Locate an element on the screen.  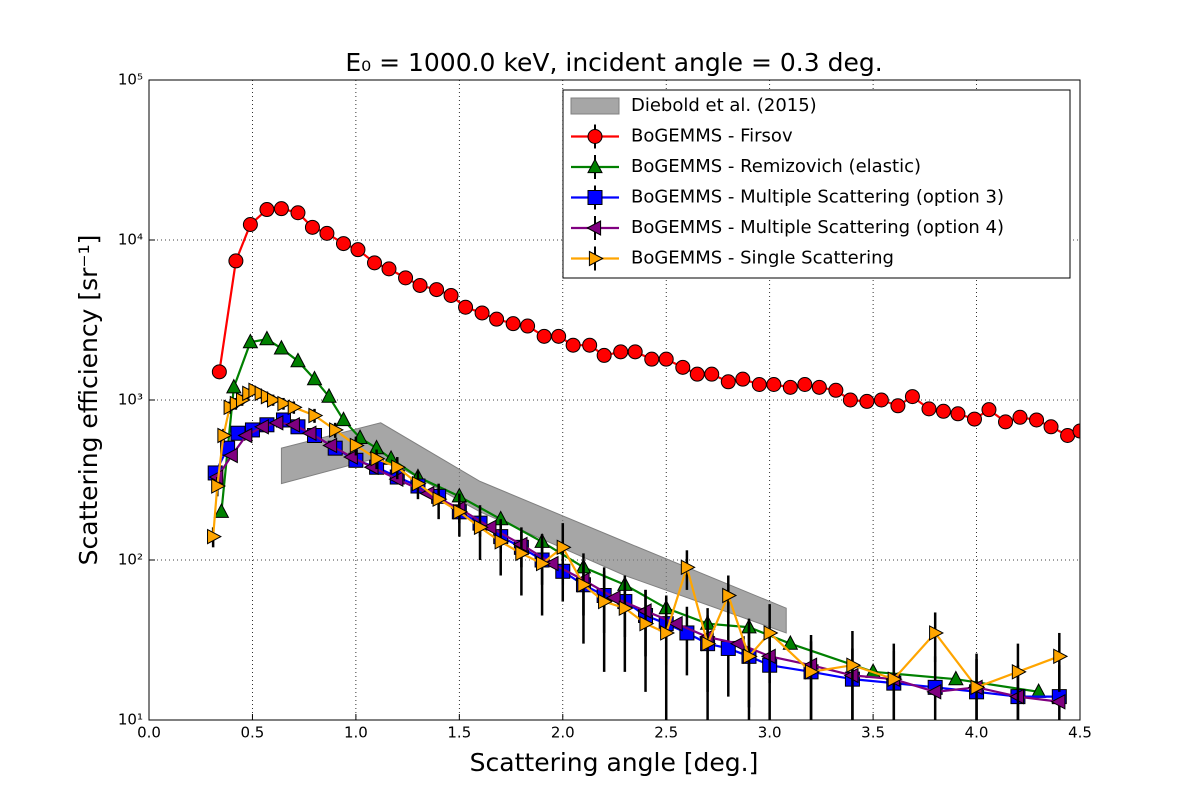
legend-label: BoGEMMS - Multiple Scattering (option 4) is located at coordinates (817, 227).